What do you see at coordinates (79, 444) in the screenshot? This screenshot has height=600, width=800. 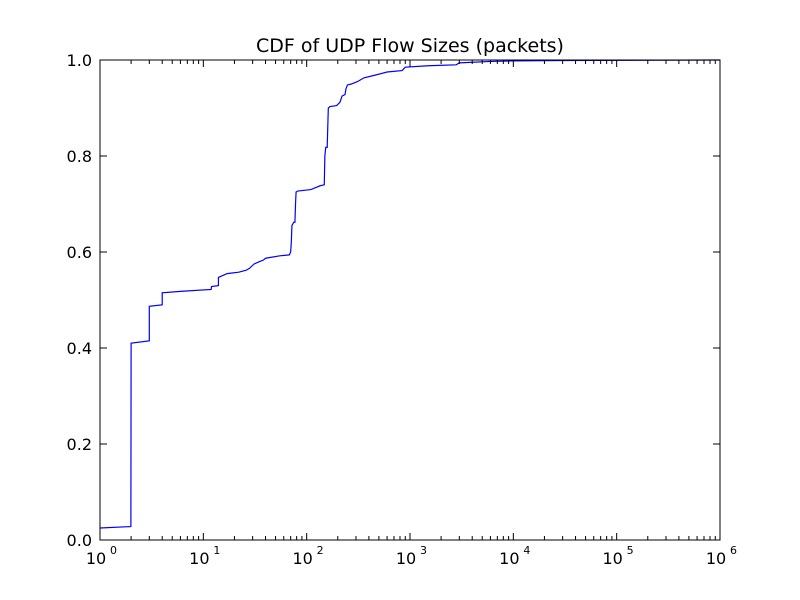 I see `y-tick-label: 0.2` at bounding box center [79, 444].